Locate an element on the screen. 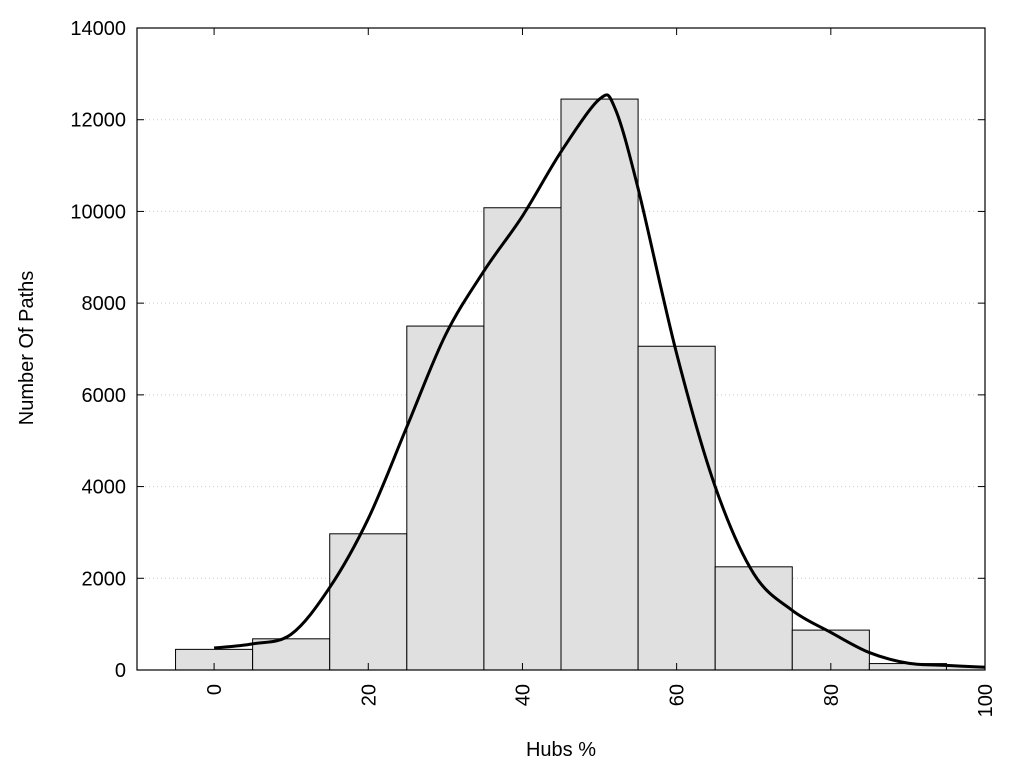  y-tick-label: 12000 is located at coordinates (98, 121).